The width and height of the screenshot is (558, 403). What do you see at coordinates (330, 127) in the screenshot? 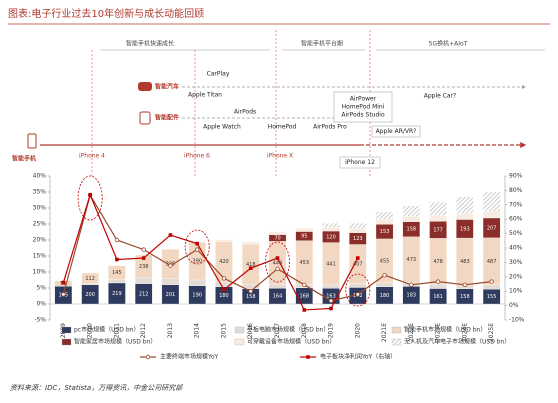
I see `event: AirPods Pro` at bounding box center [330, 127].